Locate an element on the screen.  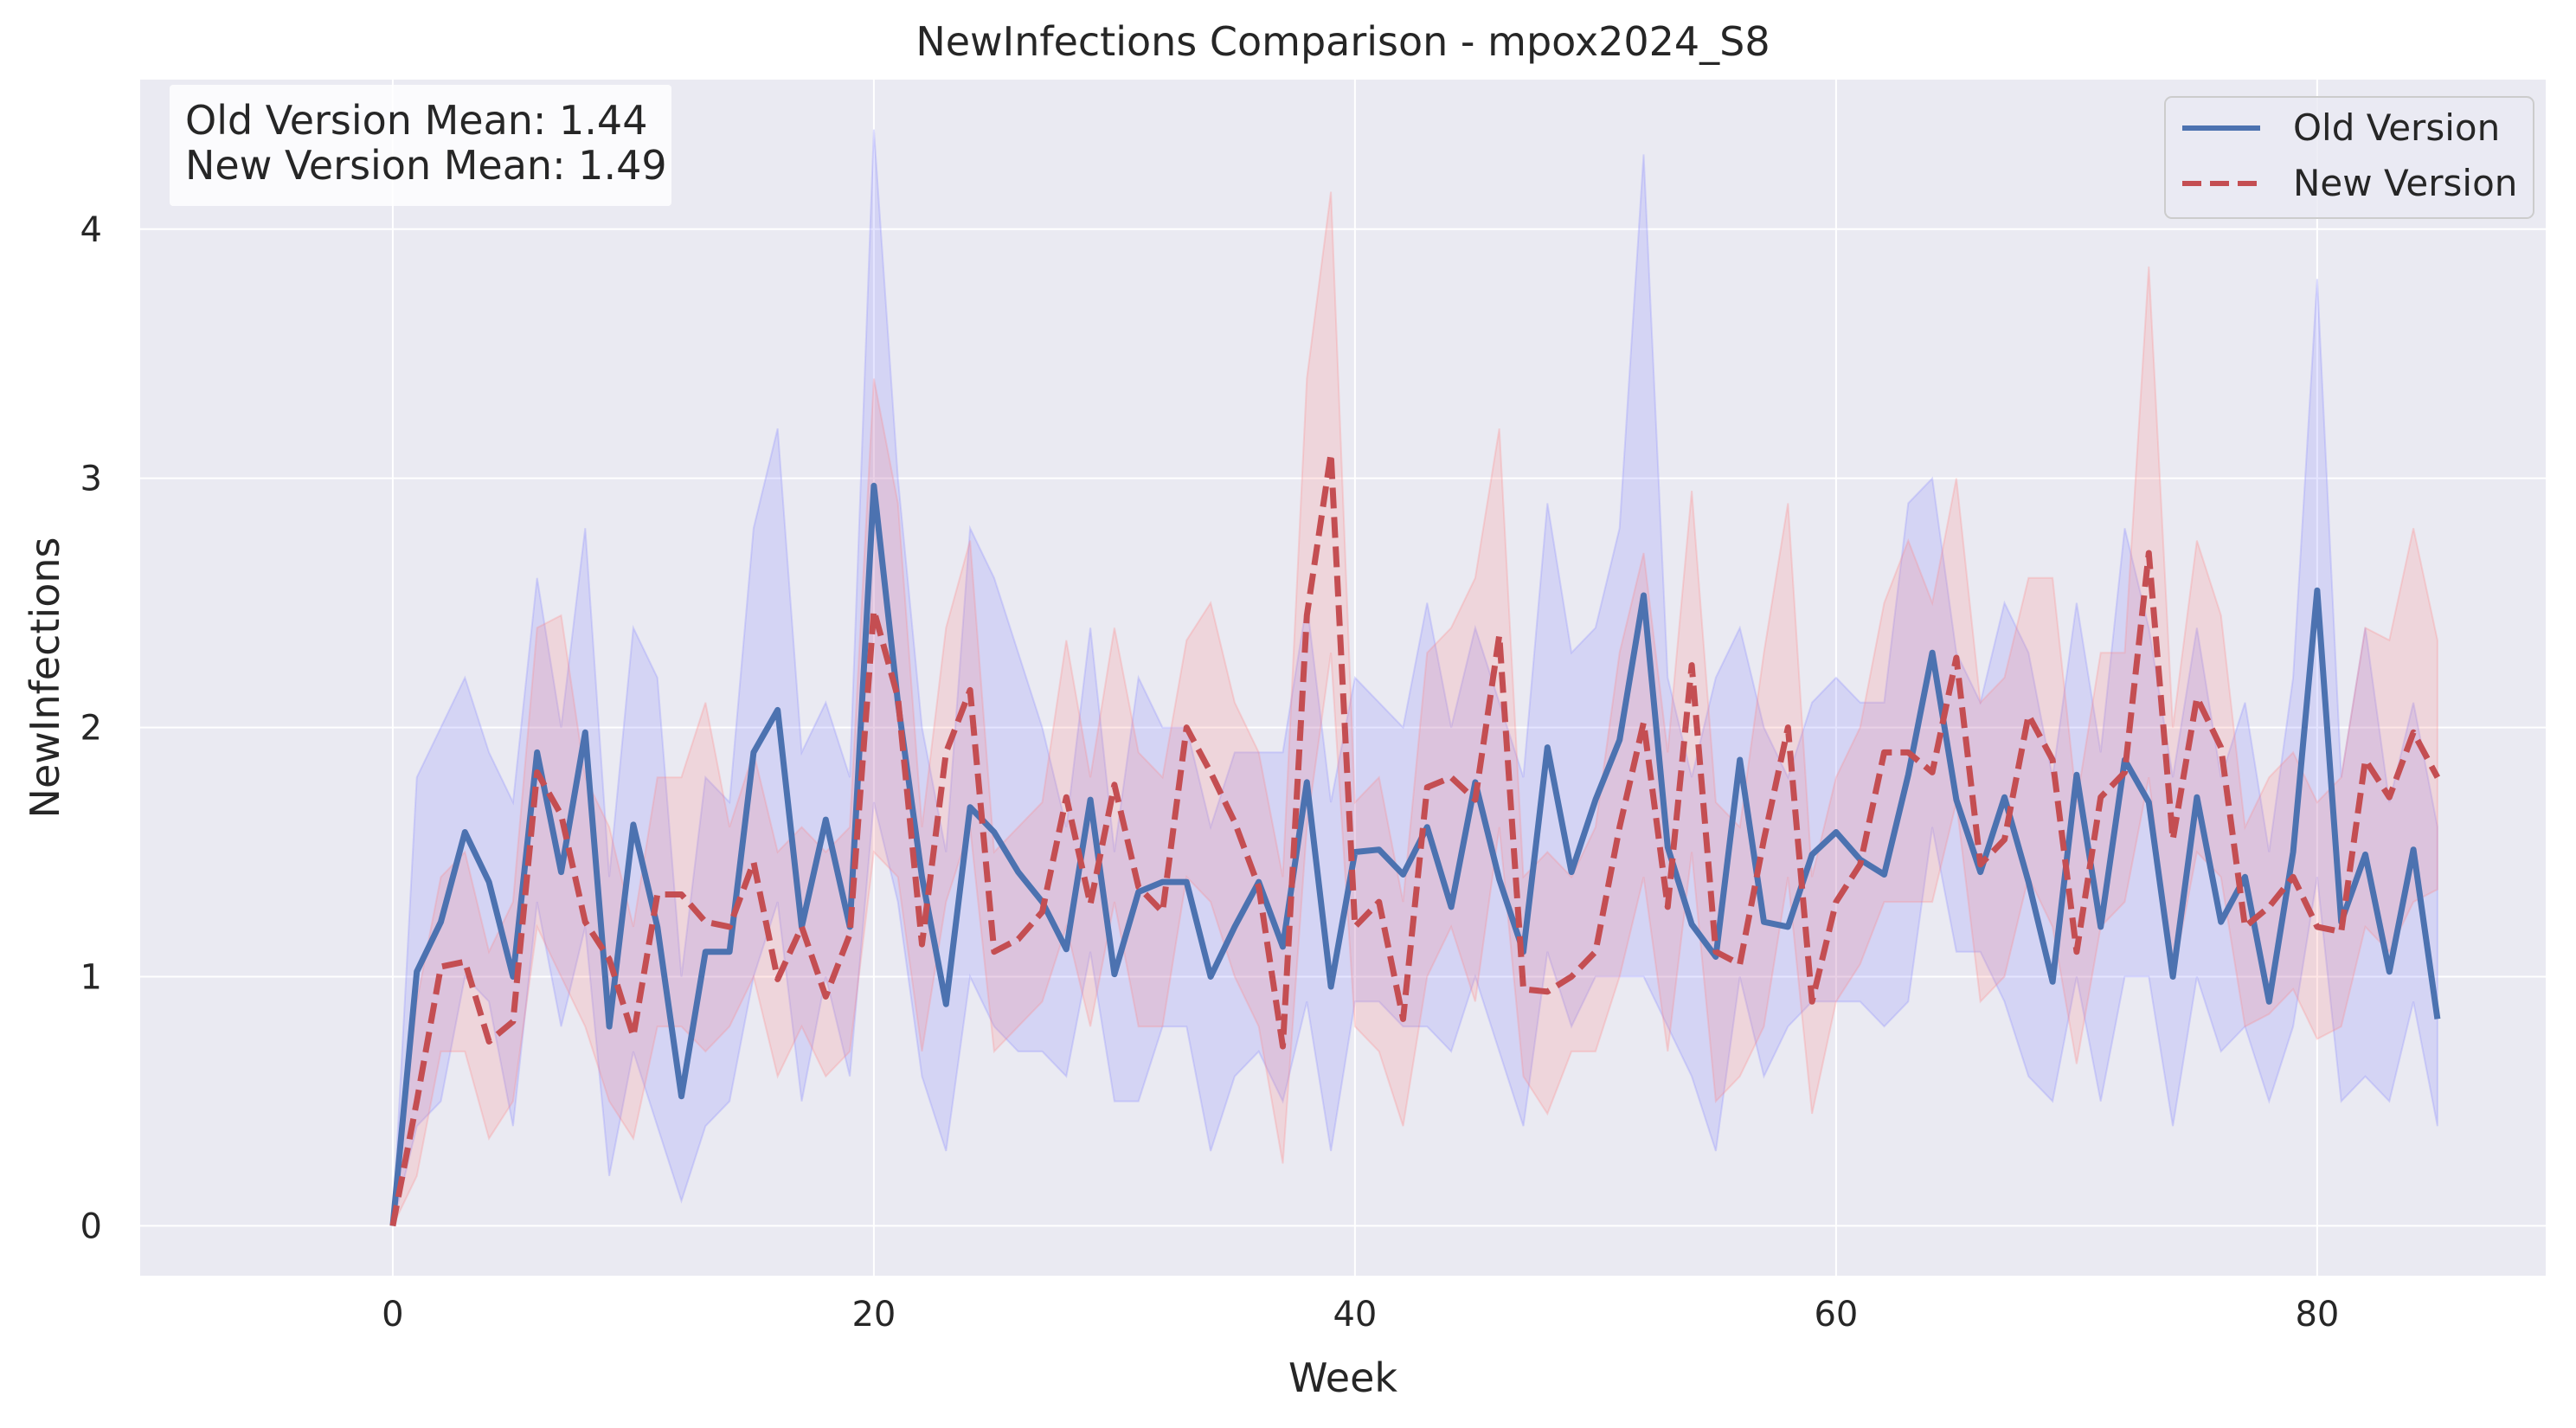
x-axis-label: Week is located at coordinates (1343, 1377).